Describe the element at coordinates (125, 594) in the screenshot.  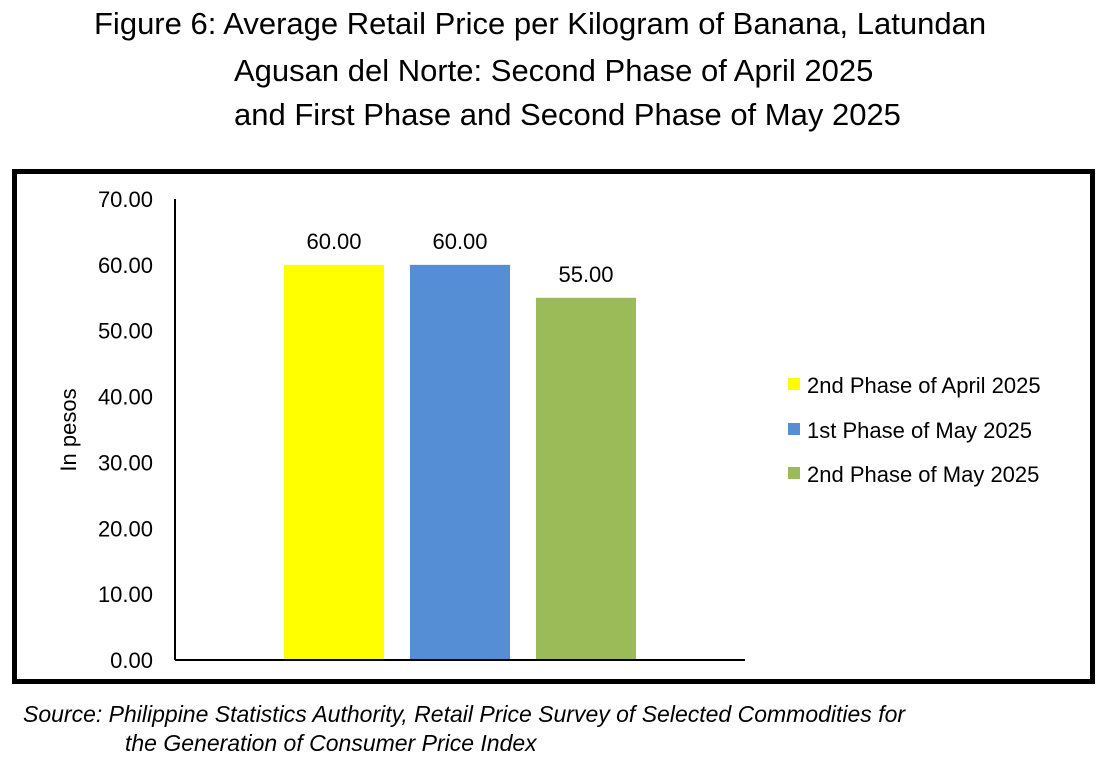
I see `y-tick-label: 10.00` at that location.